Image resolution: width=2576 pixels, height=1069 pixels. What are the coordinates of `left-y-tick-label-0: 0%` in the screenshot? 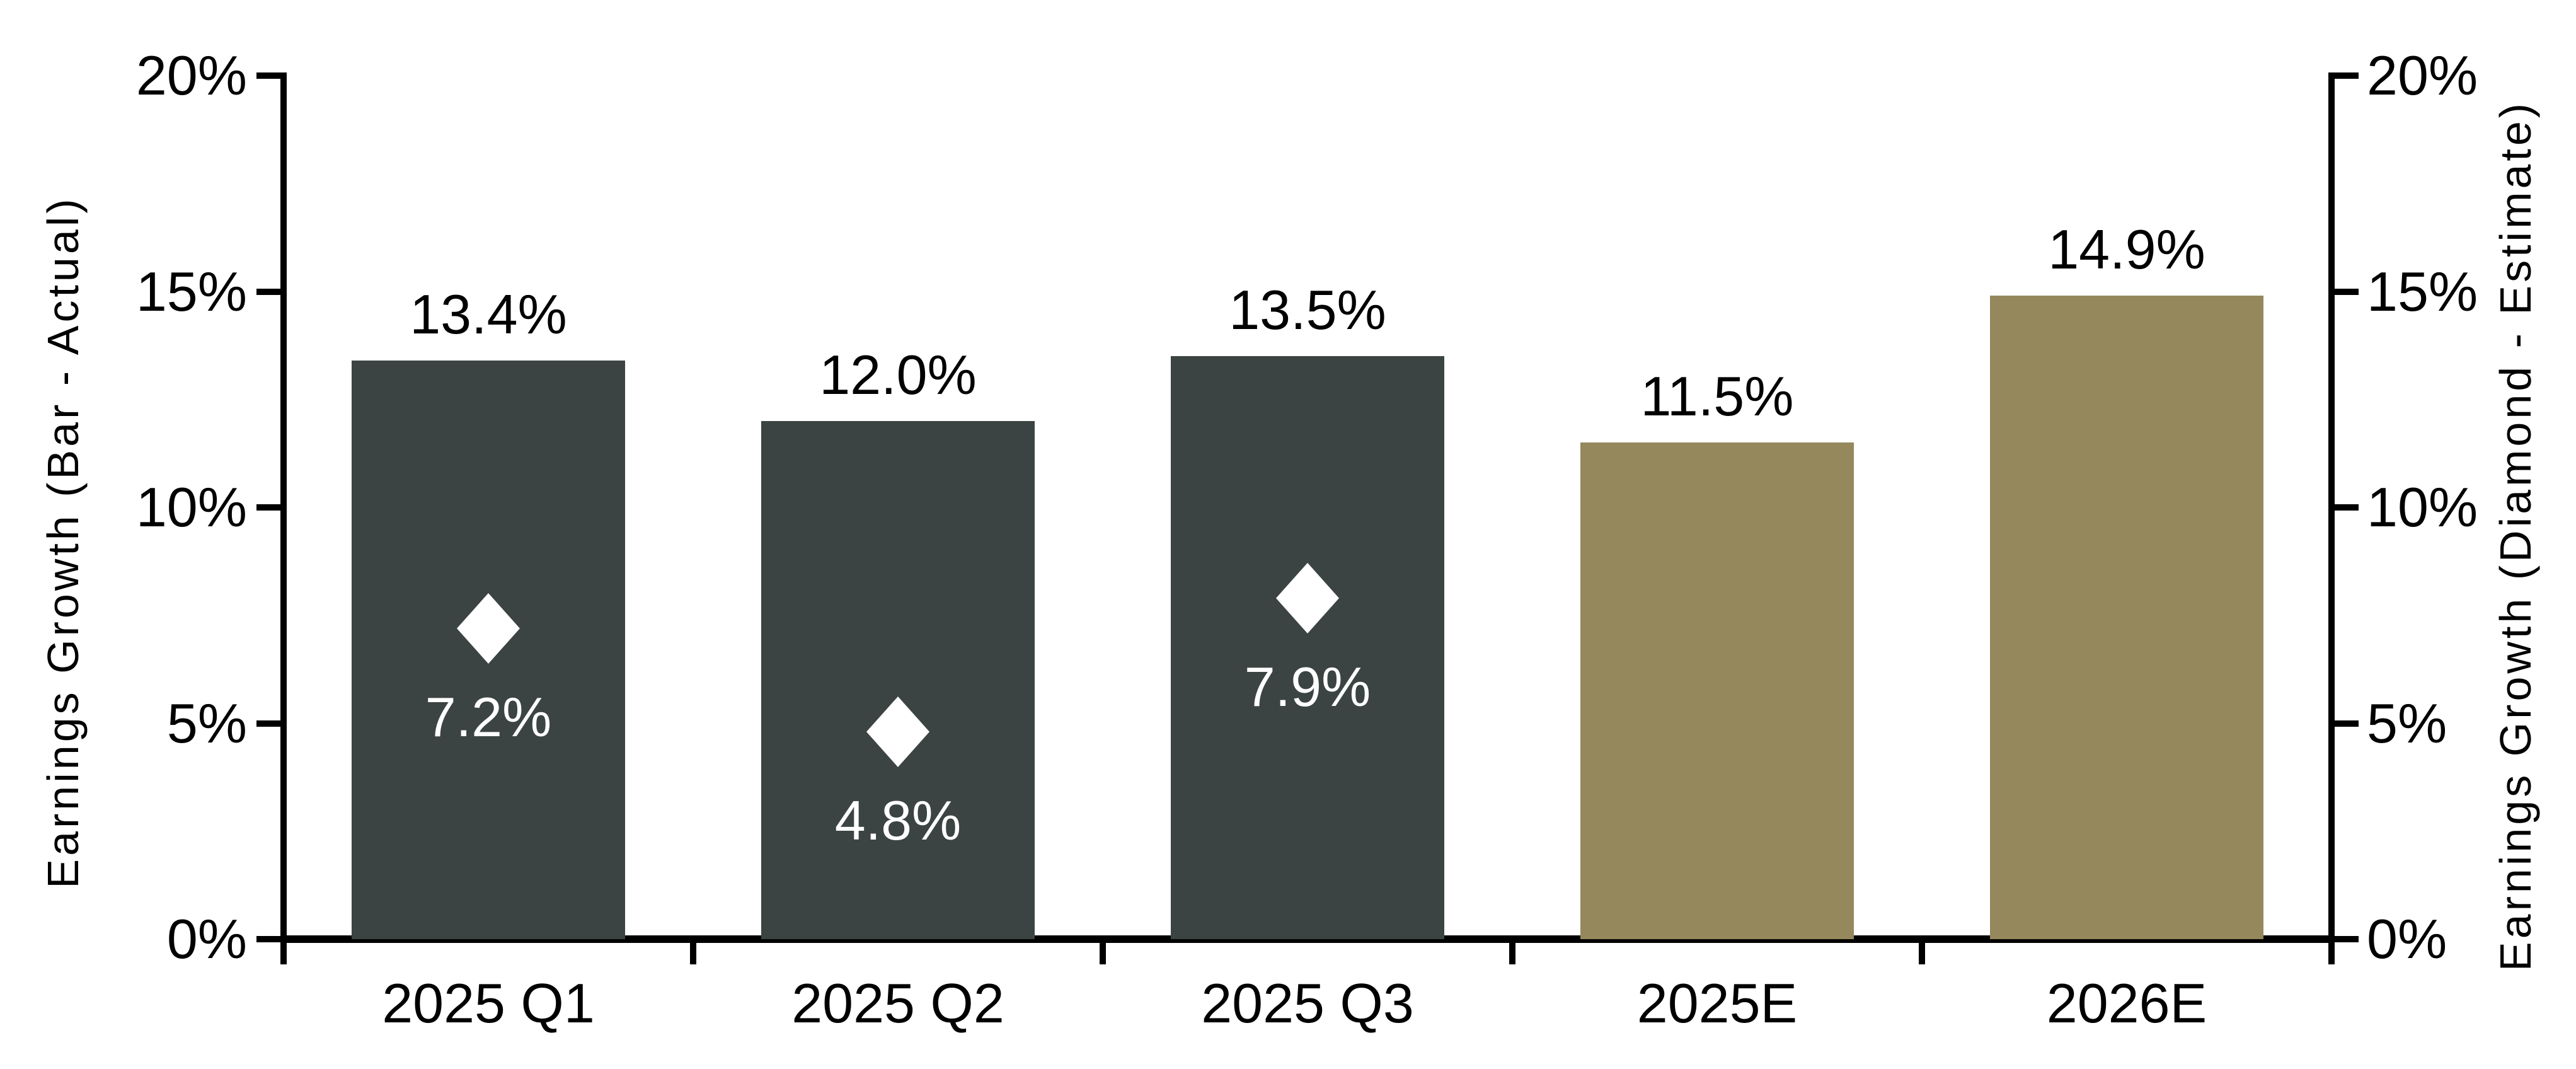 It's located at (206, 939).